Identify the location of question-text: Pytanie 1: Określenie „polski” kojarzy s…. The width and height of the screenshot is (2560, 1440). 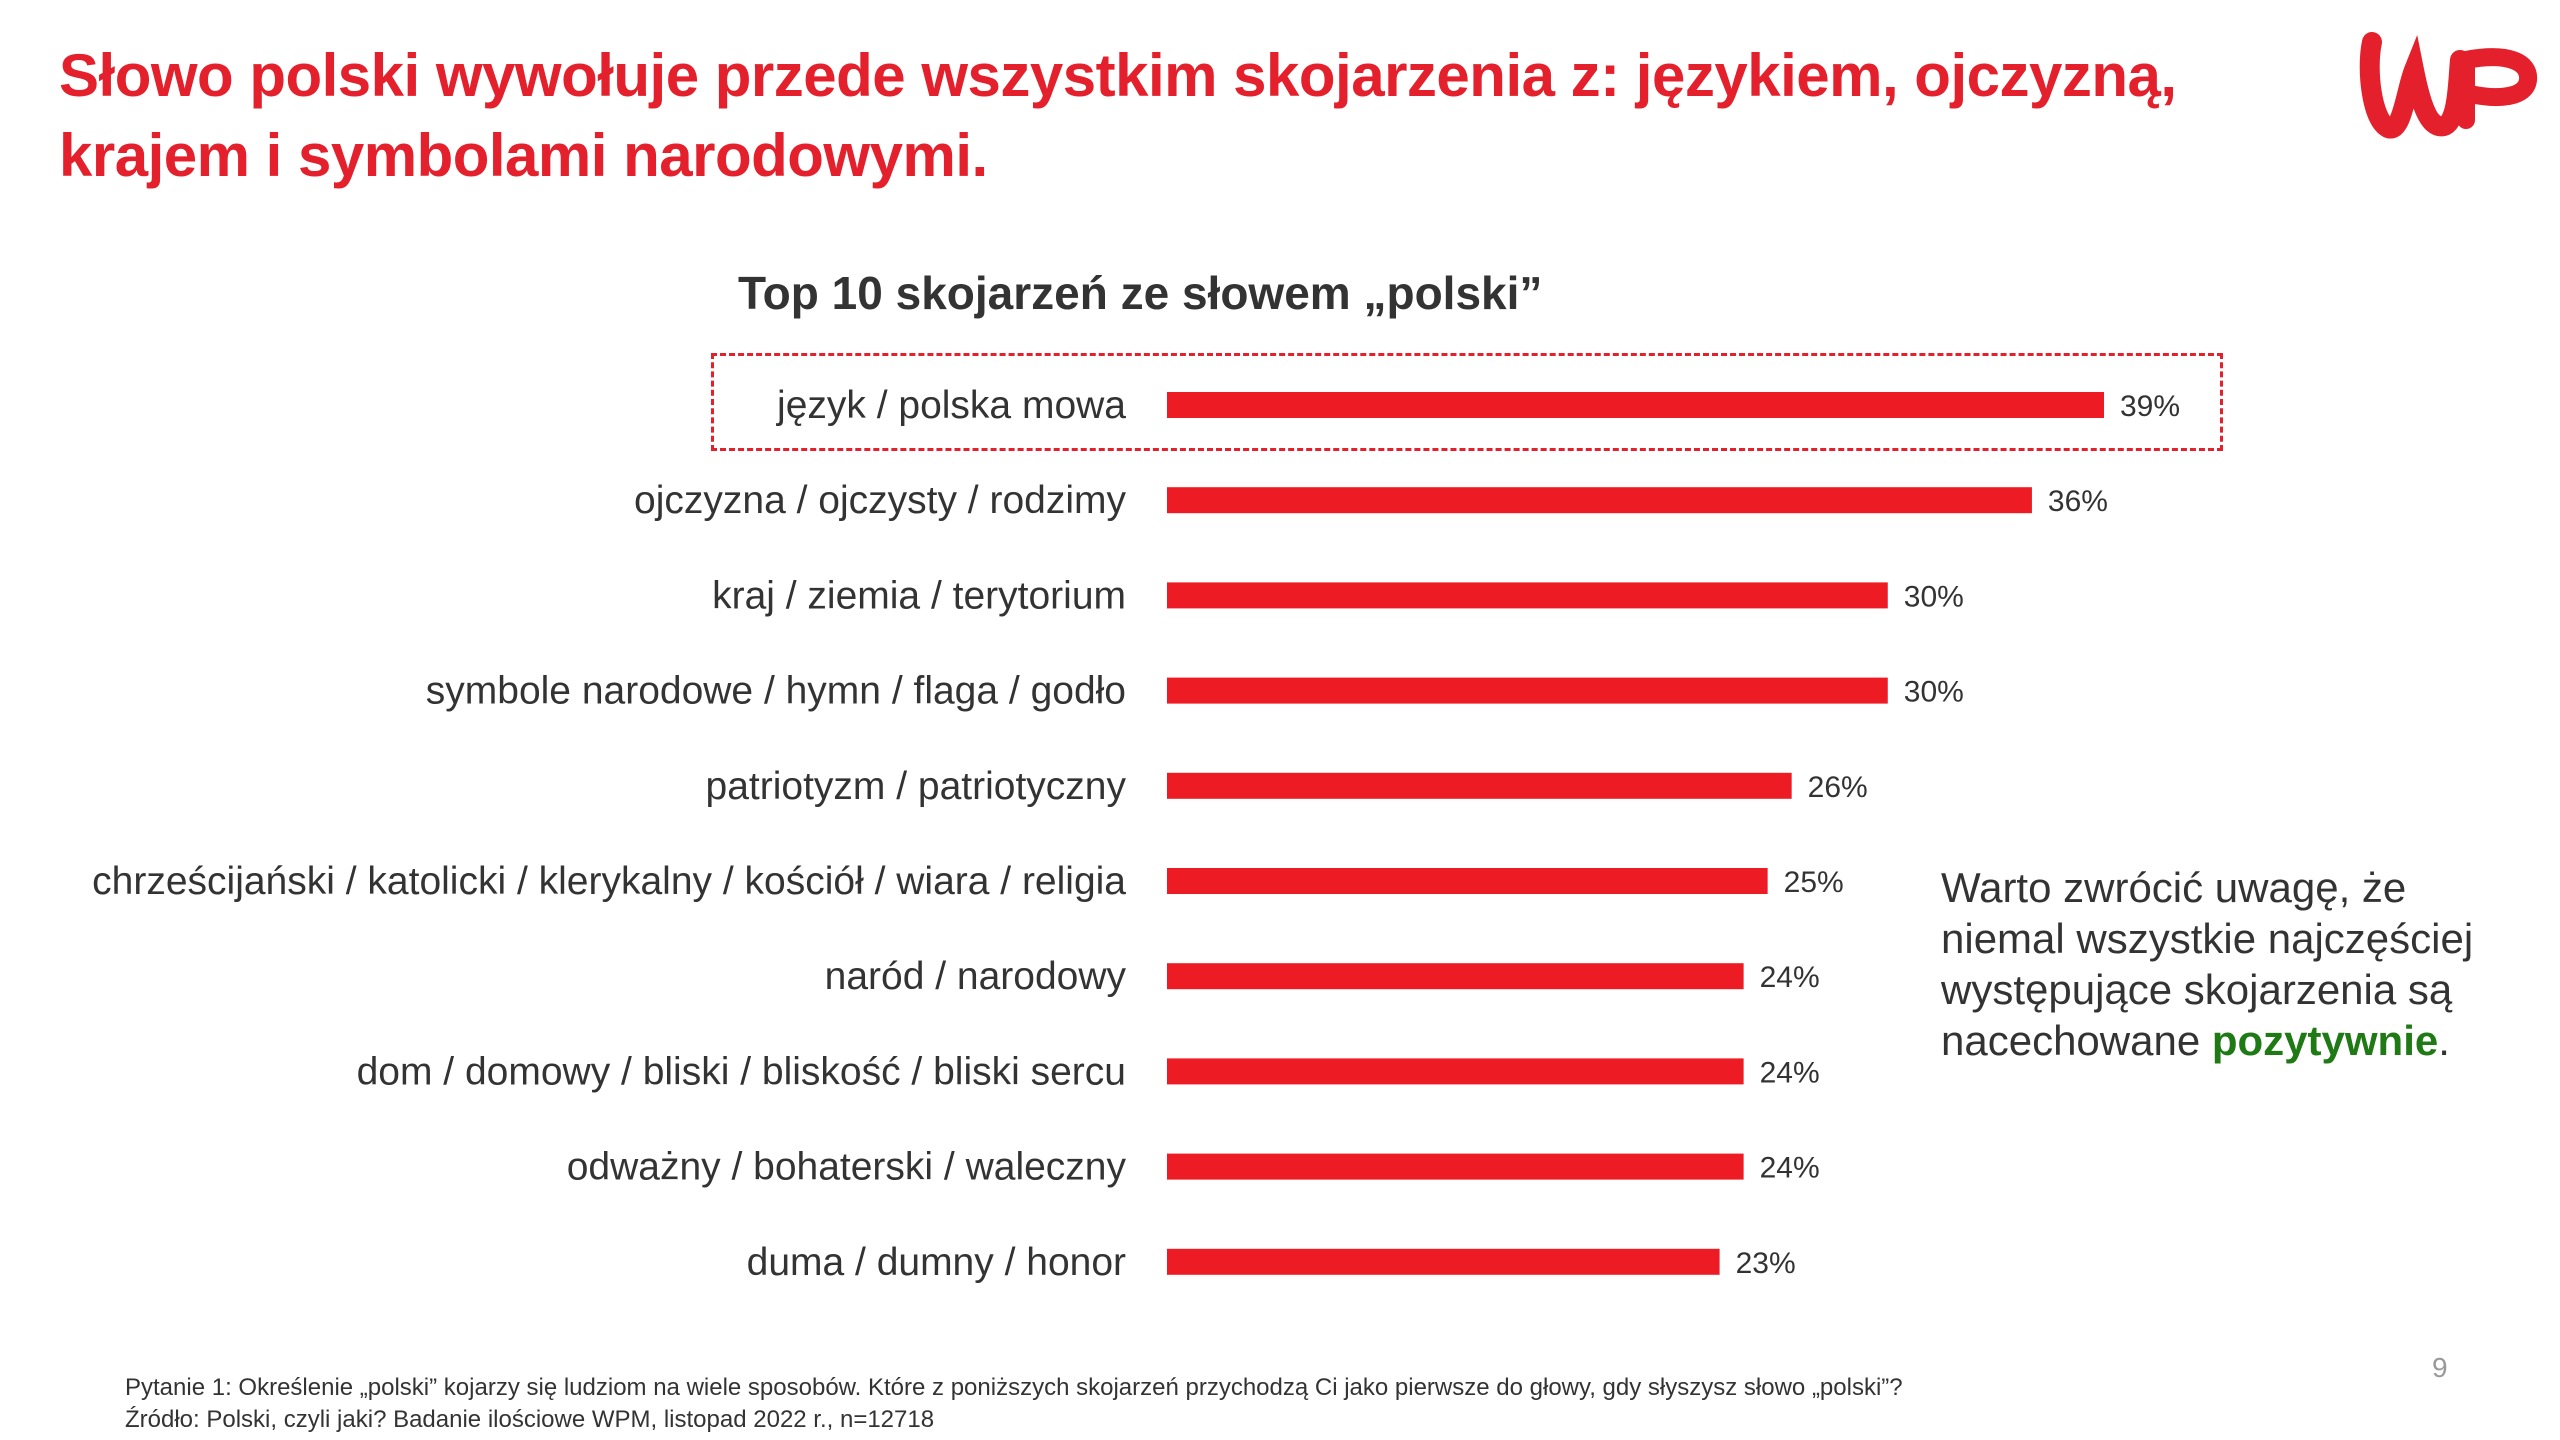
(1014, 1387).